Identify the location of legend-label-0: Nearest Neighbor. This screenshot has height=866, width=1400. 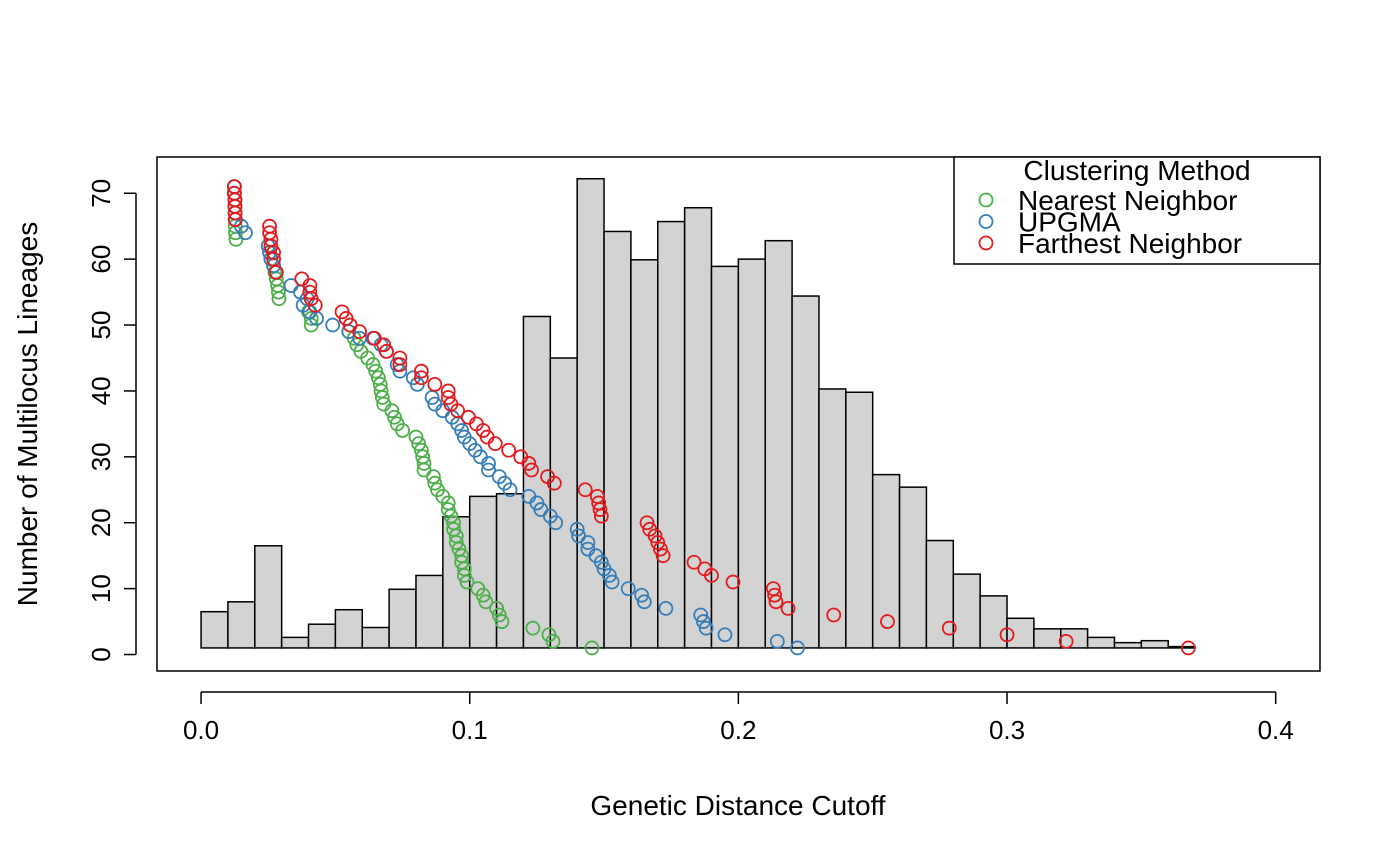
(1127, 200).